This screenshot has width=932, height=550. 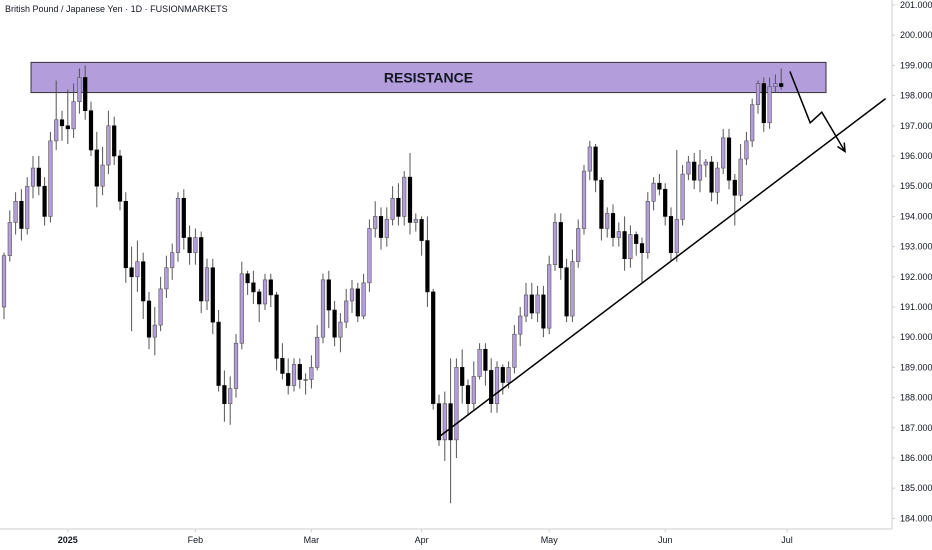 What do you see at coordinates (916, 247) in the screenshot?
I see `y-tick-label: 193.000` at bounding box center [916, 247].